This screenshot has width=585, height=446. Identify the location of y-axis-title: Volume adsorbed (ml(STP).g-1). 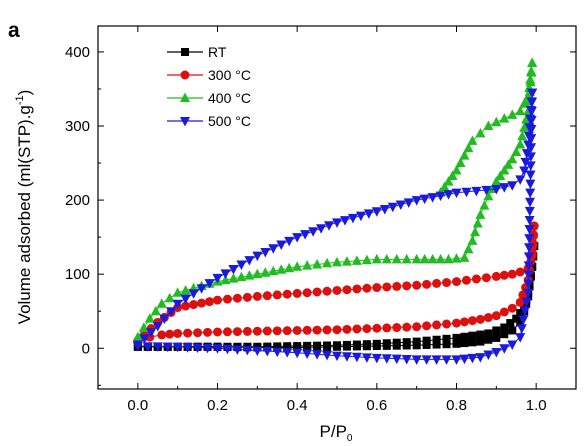
(24, 207).